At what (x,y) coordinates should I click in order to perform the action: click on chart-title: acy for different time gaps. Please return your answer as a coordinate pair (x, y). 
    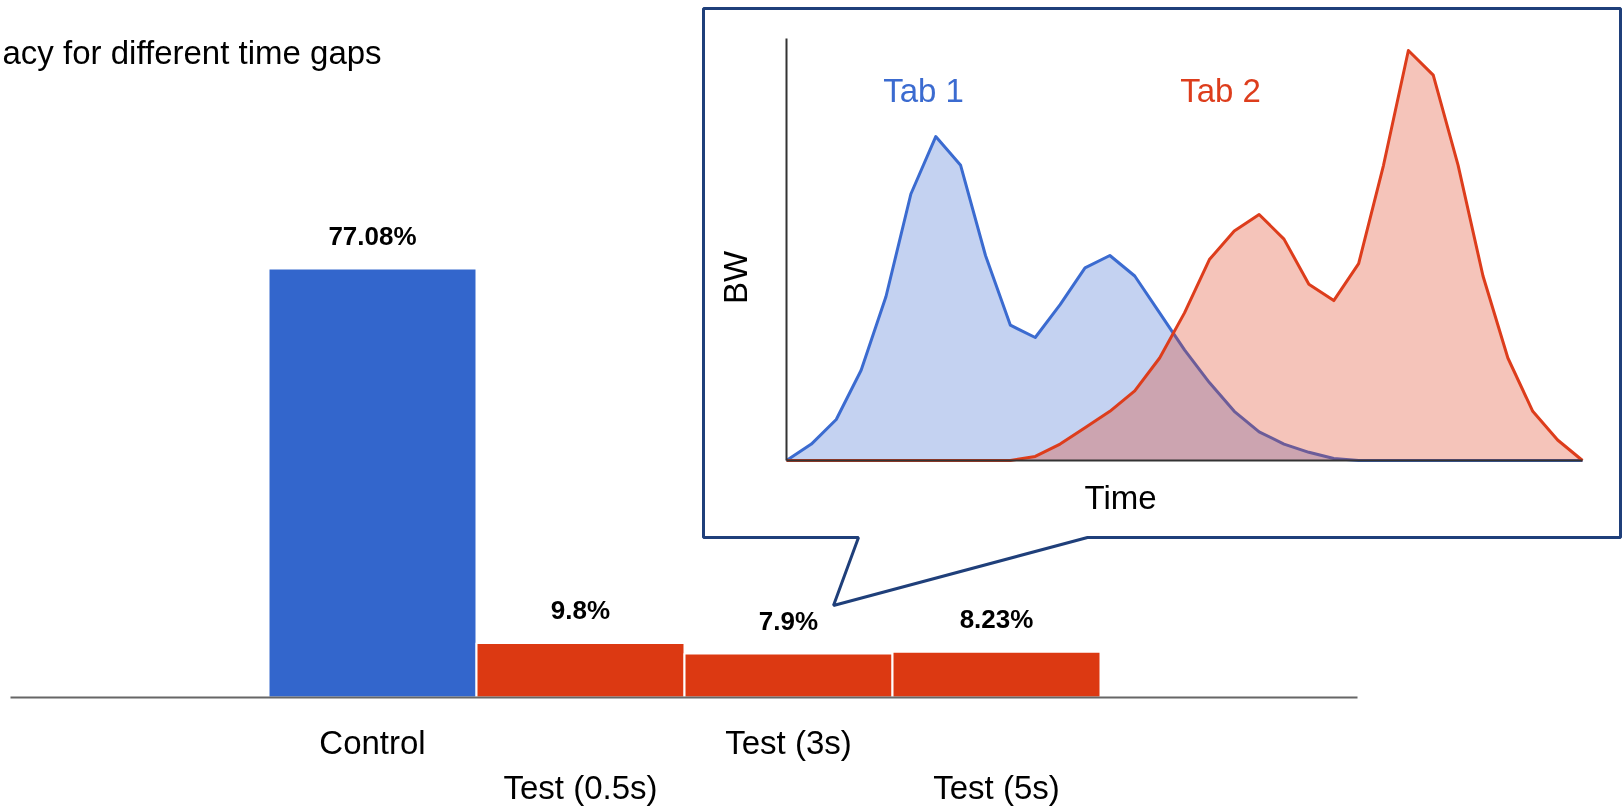
    Looking at the image, I should click on (192, 52).